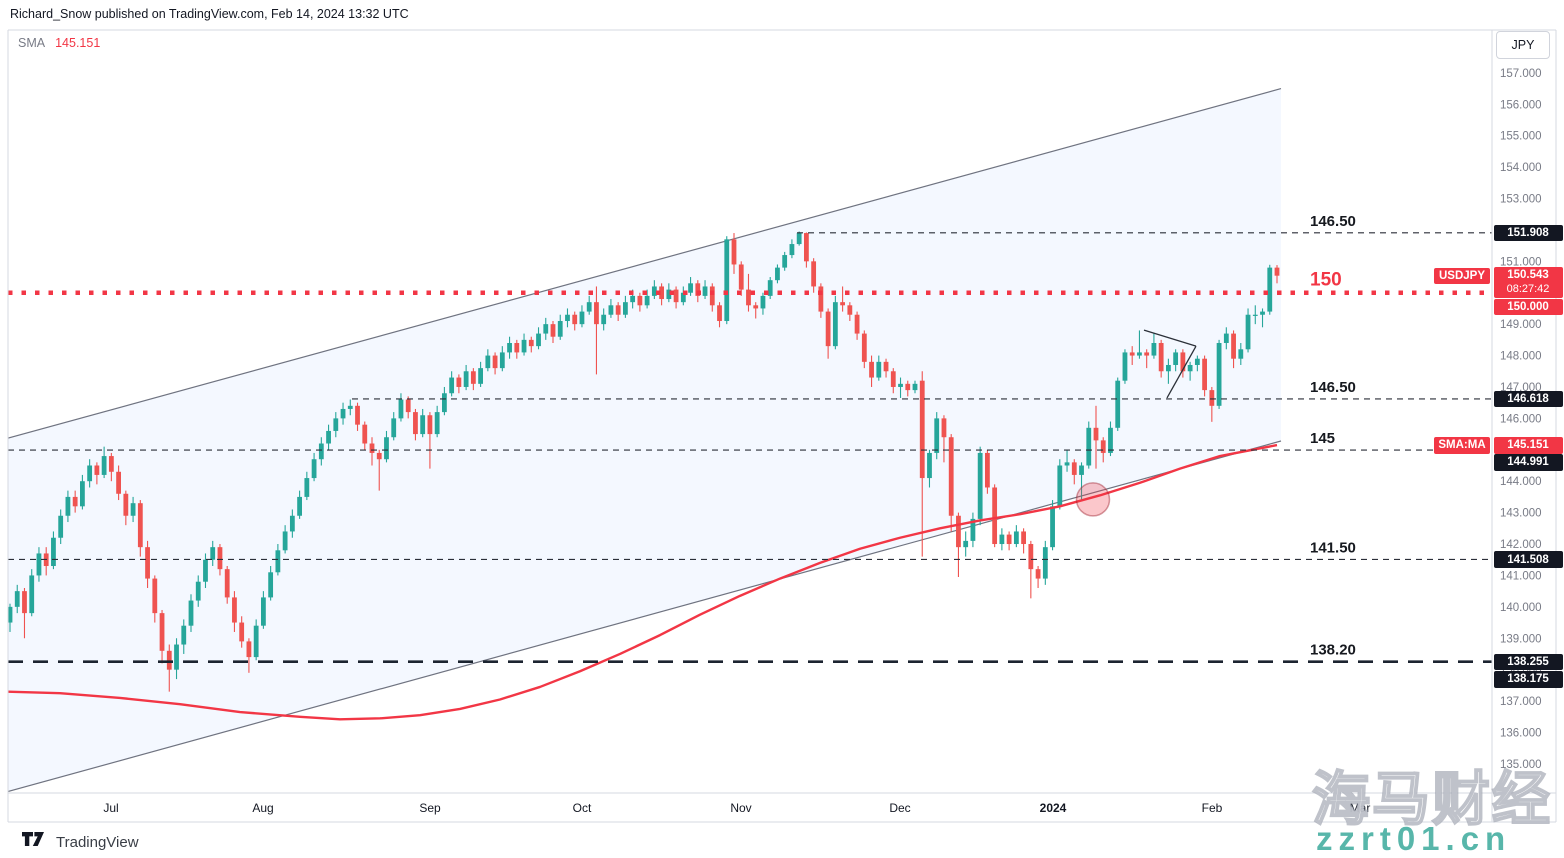 The height and width of the screenshot is (858, 1564). What do you see at coordinates (59, 43) in the screenshot?
I see `indicator-legend: SMA 145.151` at bounding box center [59, 43].